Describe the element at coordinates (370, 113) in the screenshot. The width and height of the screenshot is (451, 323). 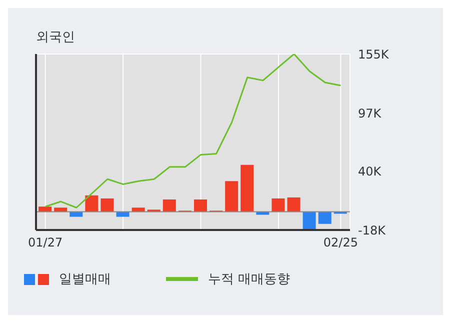
I see `y-tick-label: 97K` at that location.